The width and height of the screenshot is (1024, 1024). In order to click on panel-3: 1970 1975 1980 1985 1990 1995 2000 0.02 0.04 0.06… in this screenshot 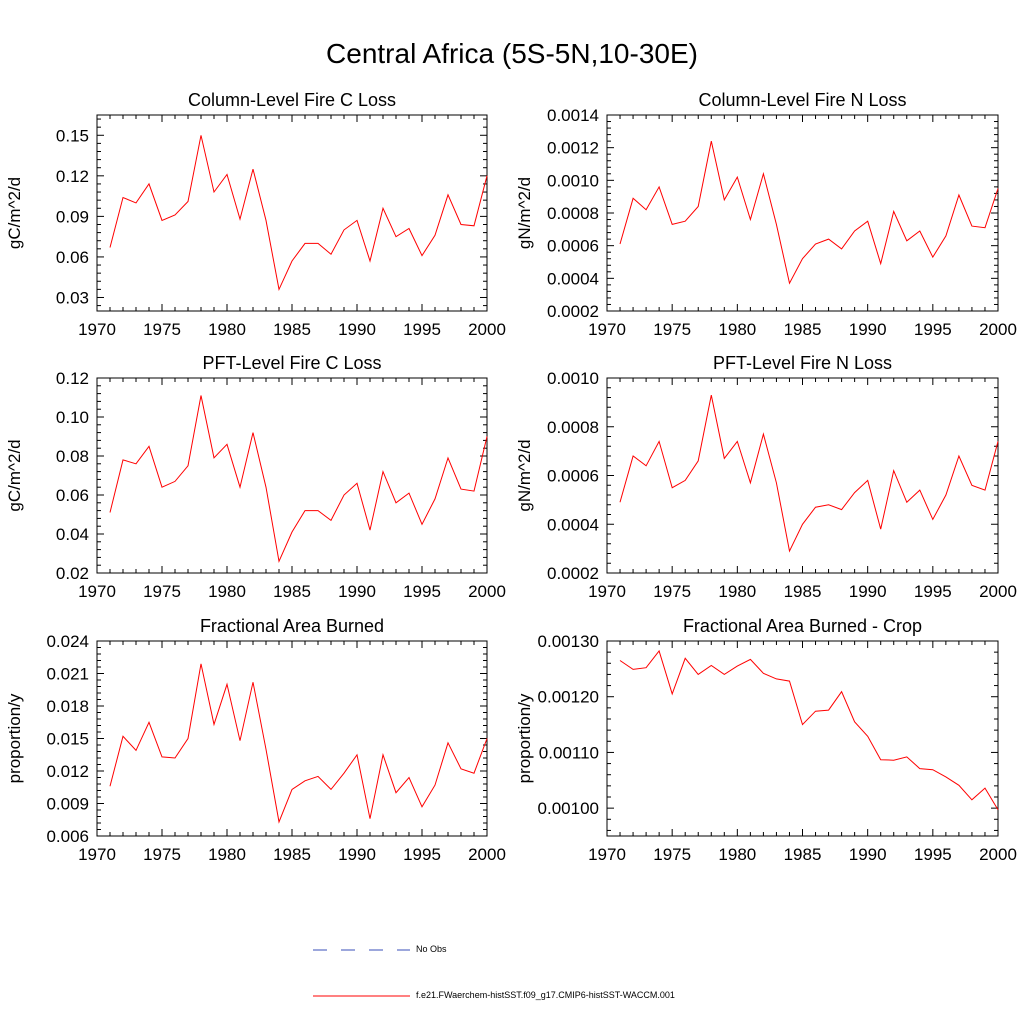, I will do `click(255, 477)`.